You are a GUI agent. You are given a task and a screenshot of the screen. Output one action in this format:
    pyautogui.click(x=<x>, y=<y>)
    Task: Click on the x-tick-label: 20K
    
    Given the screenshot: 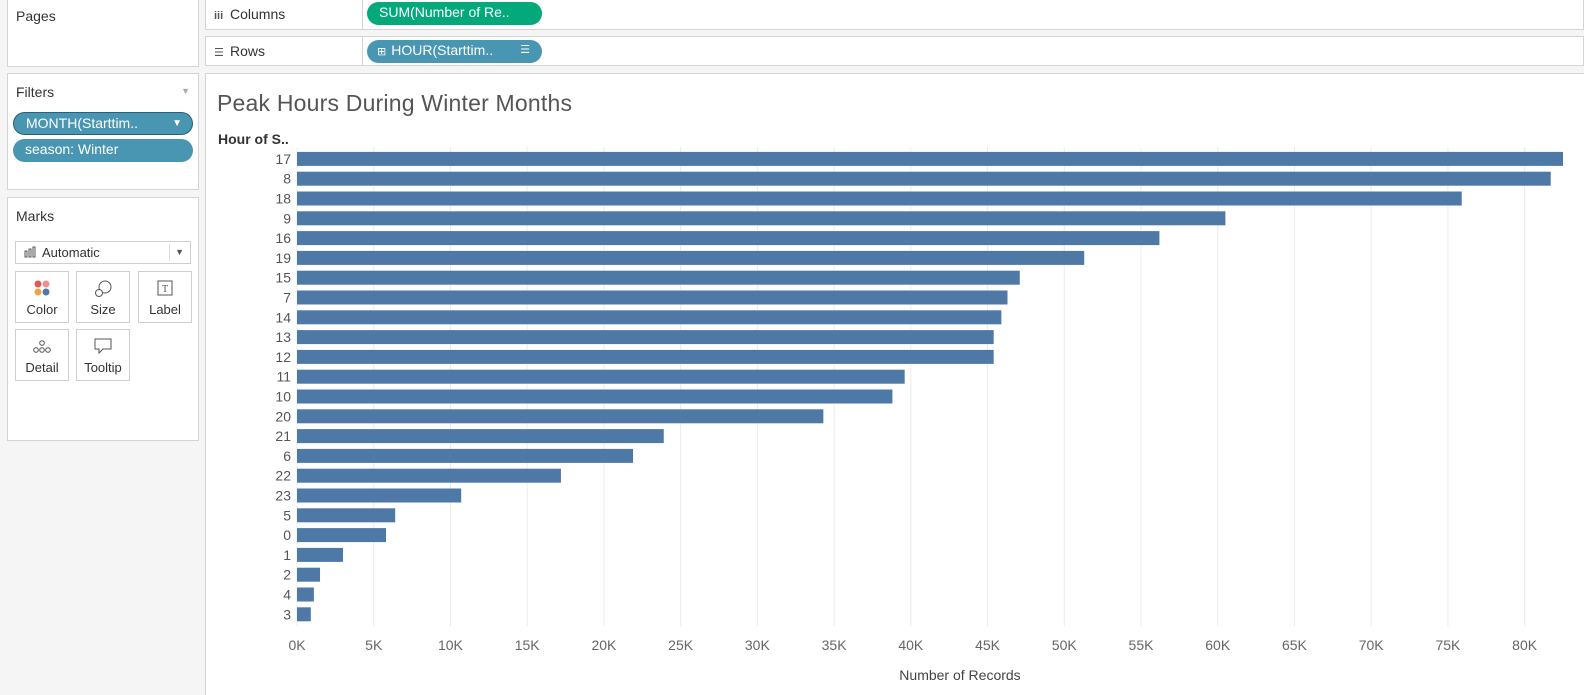 What is the action you would take?
    pyautogui.click(x=604, y=645)
    